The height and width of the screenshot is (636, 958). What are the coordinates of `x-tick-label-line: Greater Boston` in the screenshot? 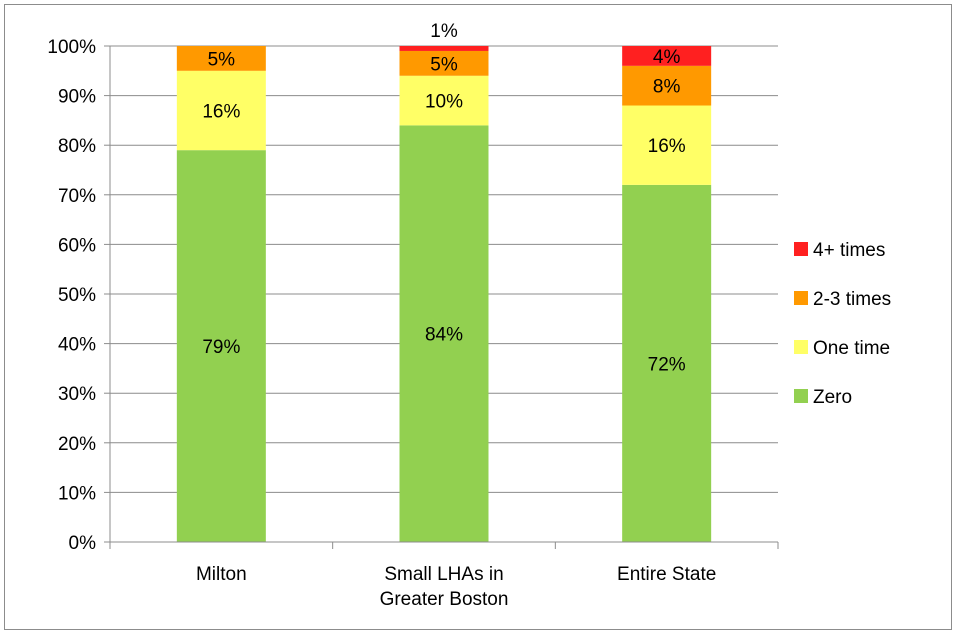 It's located at (444, 599).